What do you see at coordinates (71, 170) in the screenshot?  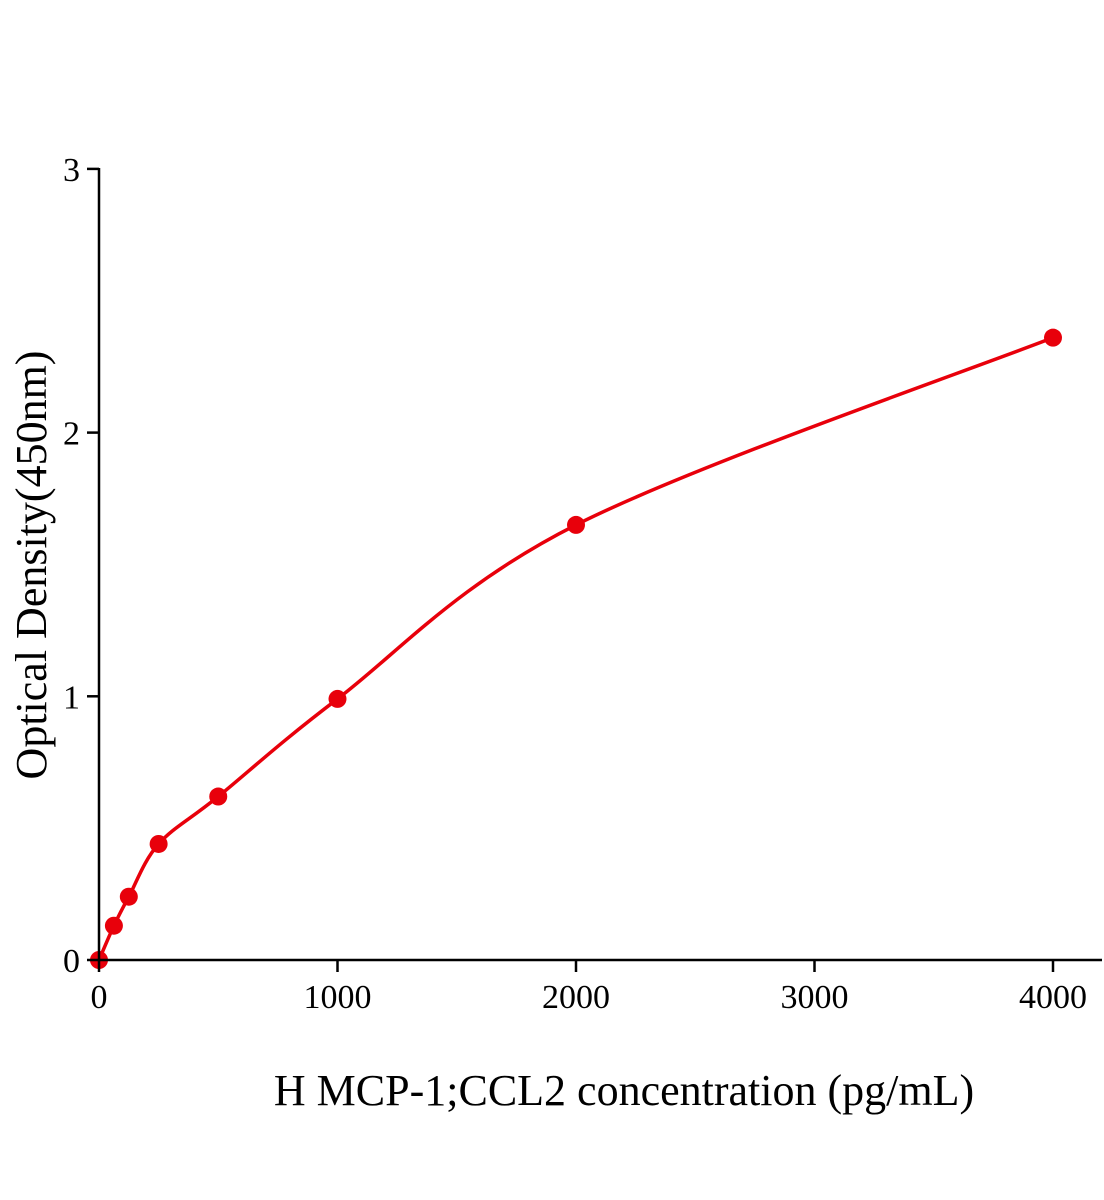 I see `y-tick-label: 3` at bounding box center [71, 170].